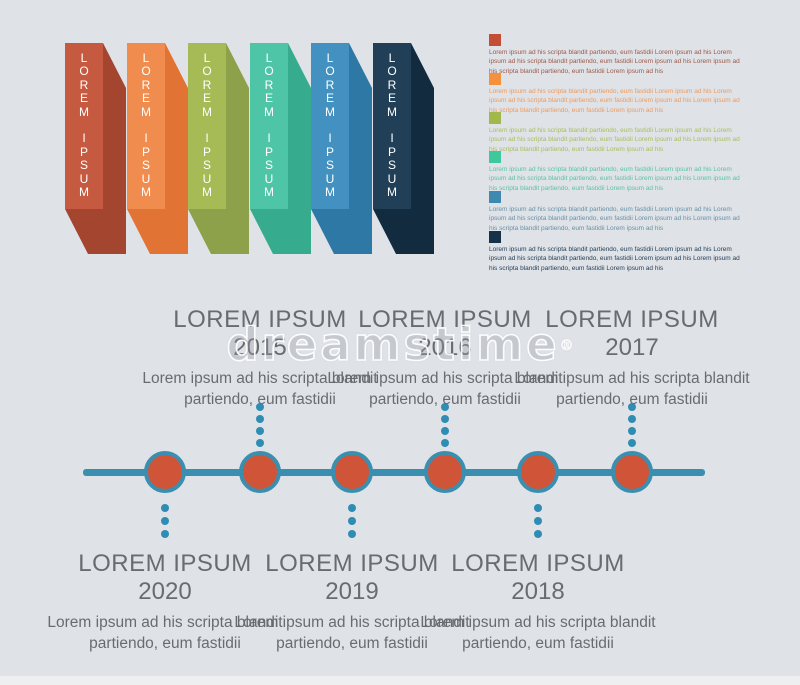  Describe the element at coordinates (538, 591) in the screenshot. I see `entry-year: 2018` at that location.